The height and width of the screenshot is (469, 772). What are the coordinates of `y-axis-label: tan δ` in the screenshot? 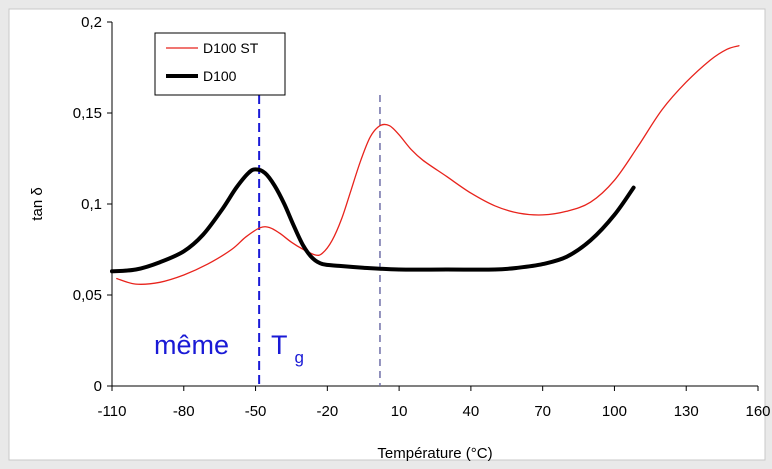 It's located at (37, 203).